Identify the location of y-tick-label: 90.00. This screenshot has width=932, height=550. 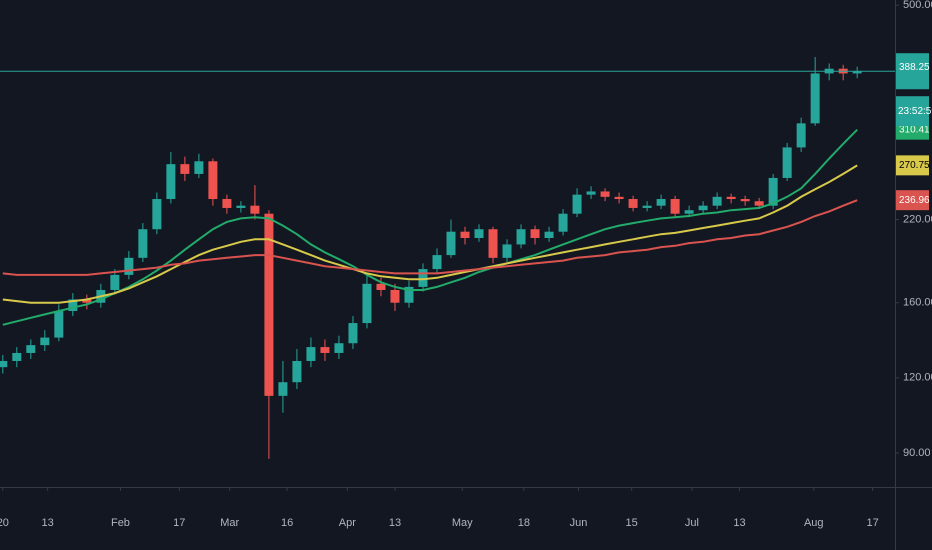
(917, 453).